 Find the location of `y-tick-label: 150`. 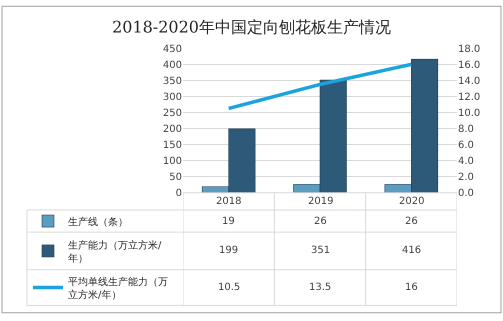

y-tick-label: 150 is located at coordinates (172, 146).